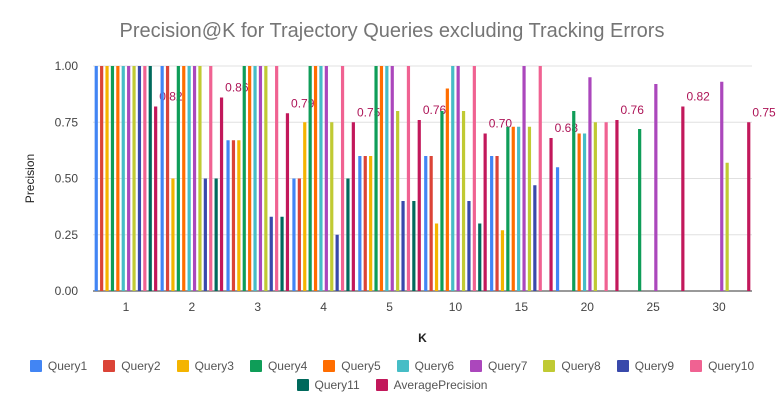 The image size is (784, 413). What do you see at coordinates (67, 122) in the screenshot?
I see `y-tick-label: 0.75` at bounding box center [67, 122].